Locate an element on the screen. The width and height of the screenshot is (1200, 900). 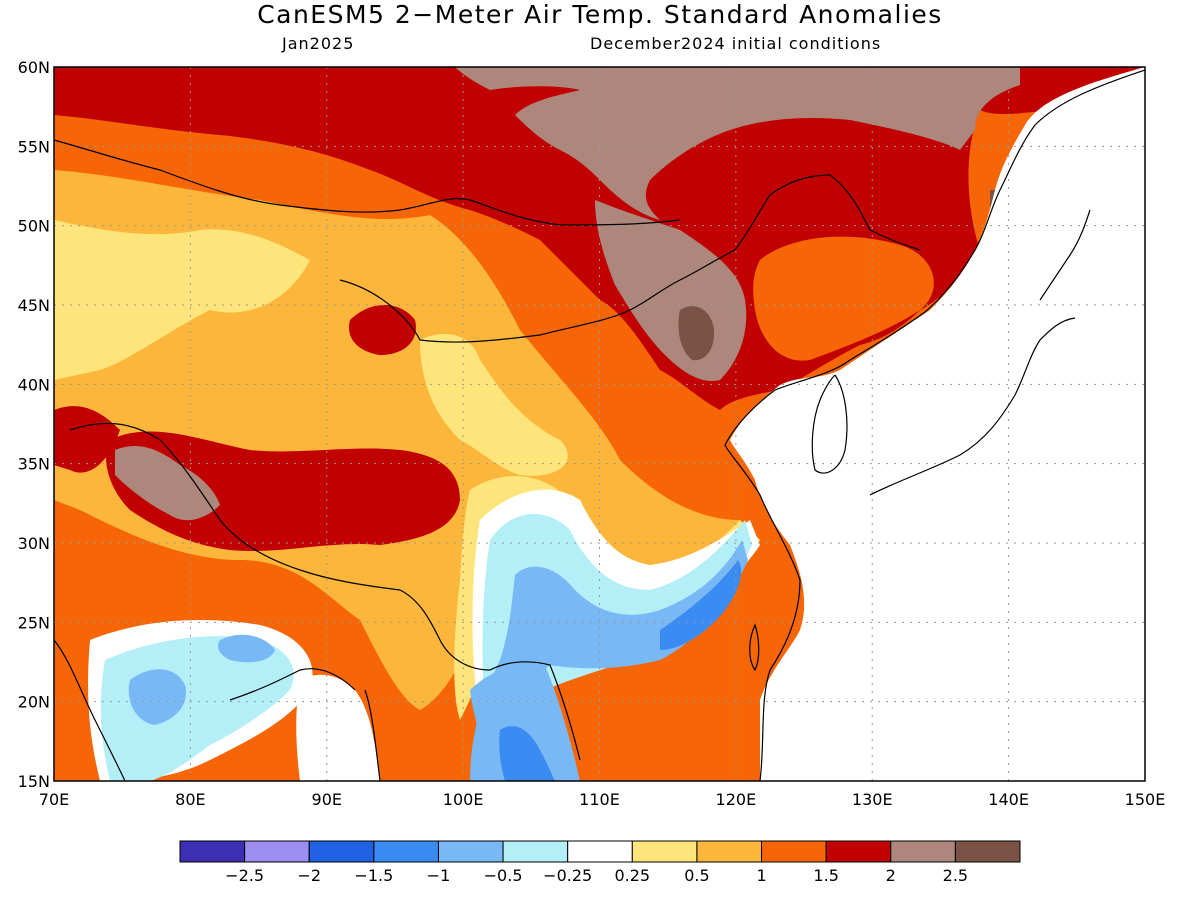
latitude-label: 30N is located at coordinates (34, 543).